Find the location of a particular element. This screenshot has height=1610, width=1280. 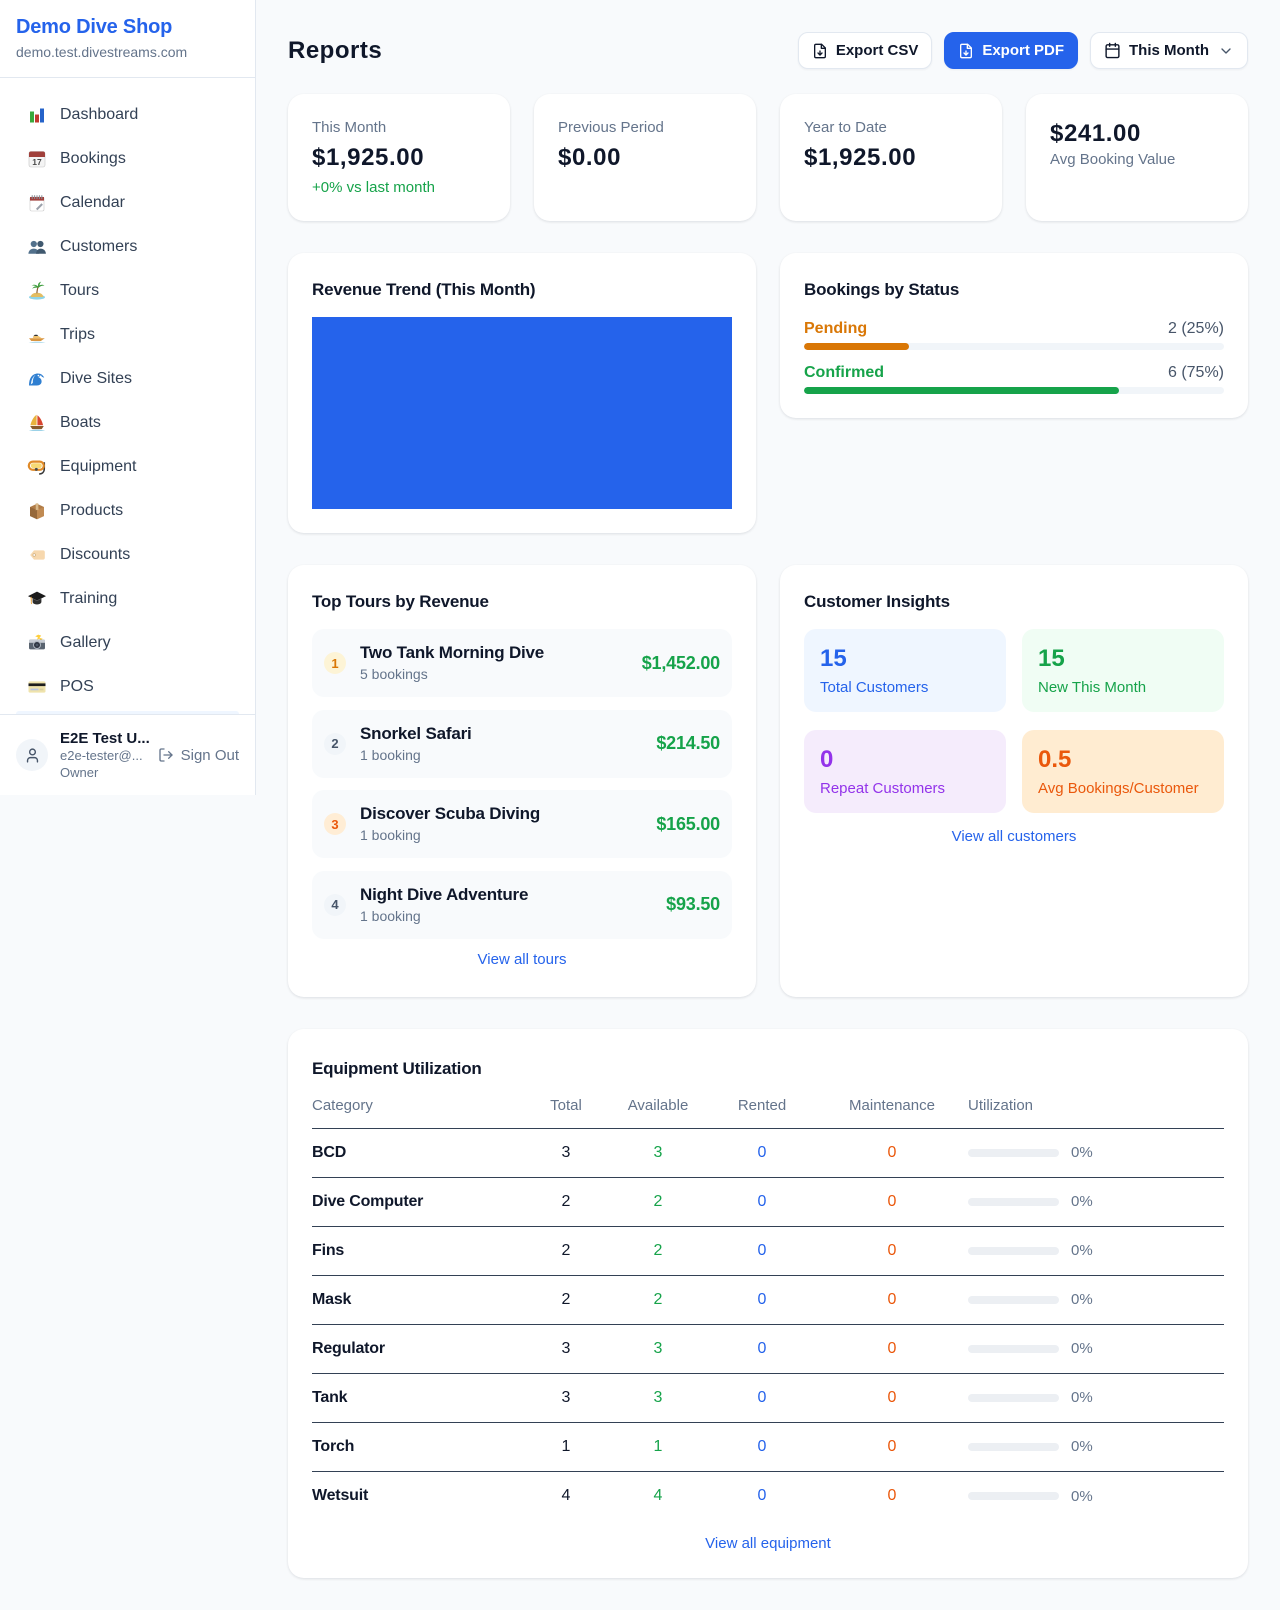

svg-text: 17 is located at coordinates (37, 162).